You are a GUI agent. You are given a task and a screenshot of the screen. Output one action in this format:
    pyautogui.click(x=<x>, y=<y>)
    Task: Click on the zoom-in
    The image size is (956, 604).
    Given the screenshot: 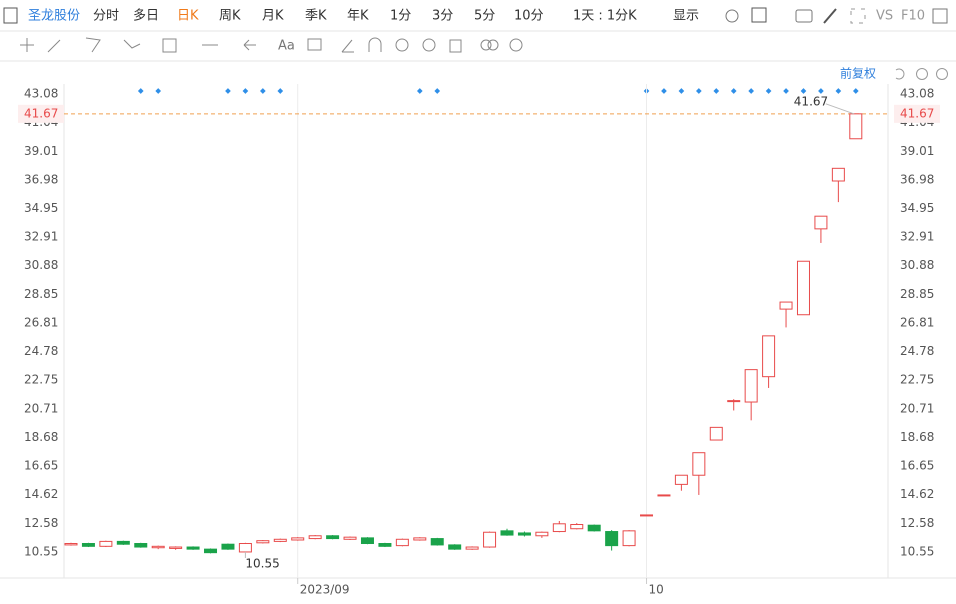 What is the action you would take?
    pyautogui.click(x=942, y=74)
    